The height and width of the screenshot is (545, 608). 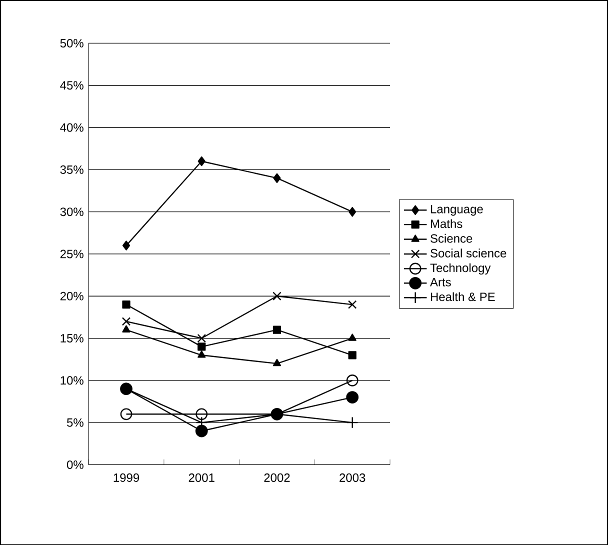 I want to click on y-tick-label: 15%, so click(x=72, y=338).